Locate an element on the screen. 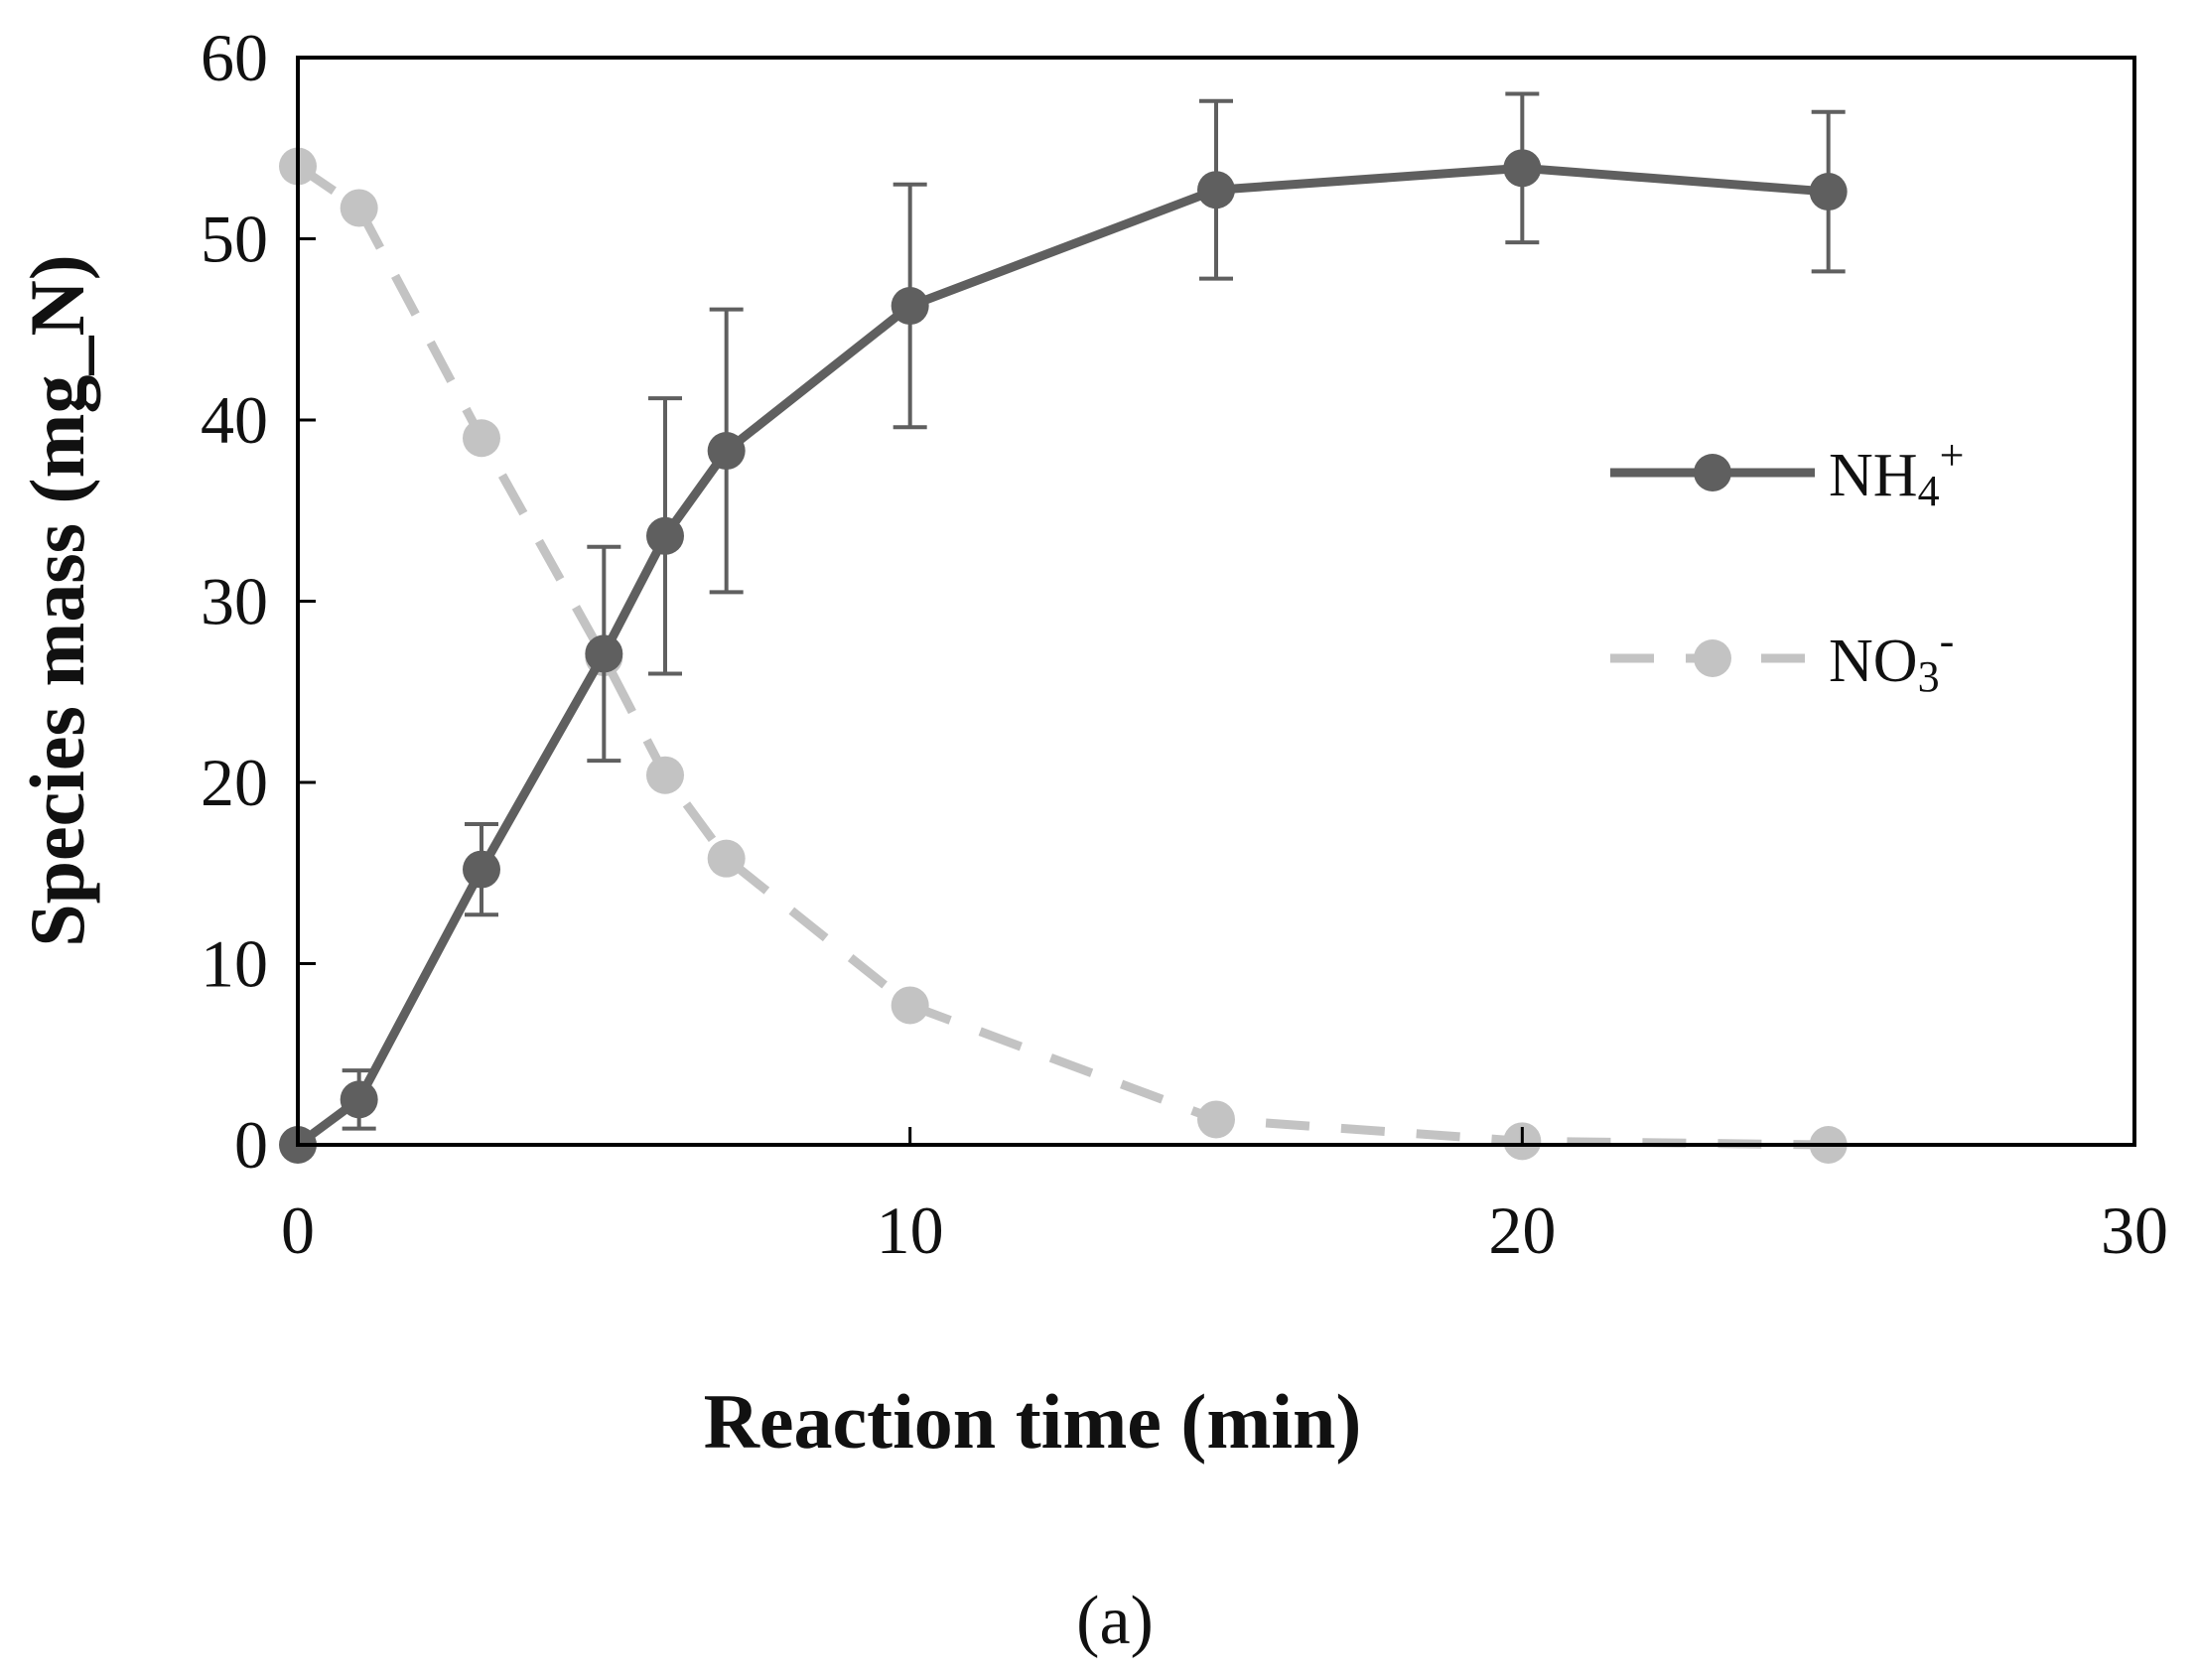 This screenshot has width=2198, height=1680. y-tick-label: 60 is located at coordinates (235, 57).